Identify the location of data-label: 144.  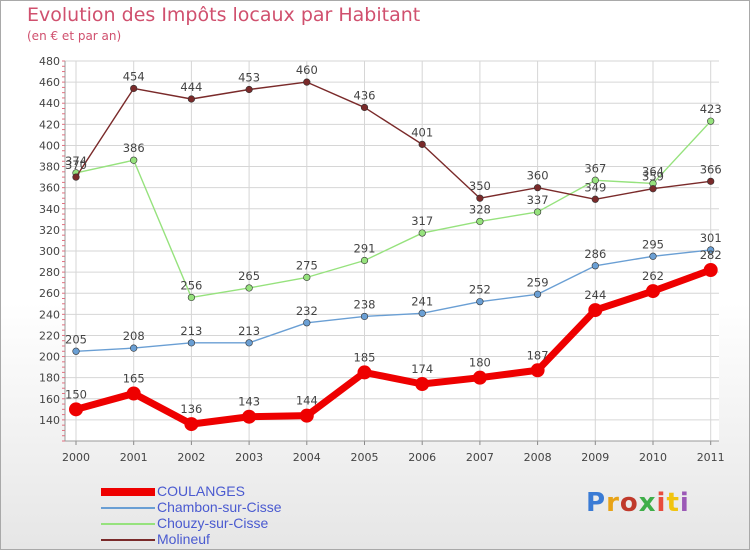
(307, 401).